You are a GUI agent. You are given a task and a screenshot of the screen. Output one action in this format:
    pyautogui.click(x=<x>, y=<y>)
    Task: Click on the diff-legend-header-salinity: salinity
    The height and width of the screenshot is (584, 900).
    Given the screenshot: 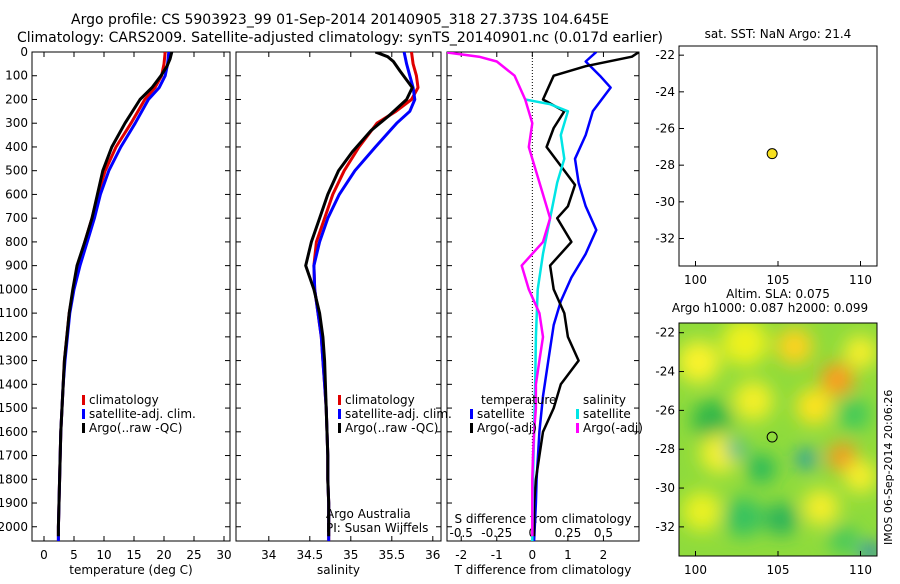 What is the action you would take?
    pyautogui.click(x=604, y=400)
    